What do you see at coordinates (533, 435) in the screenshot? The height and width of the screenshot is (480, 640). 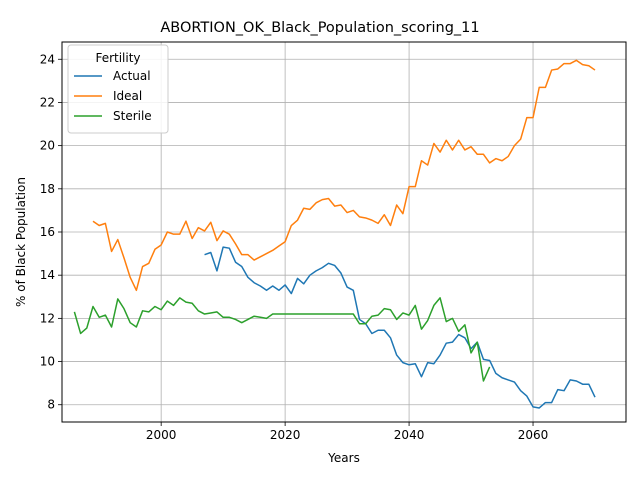 I see `x-tick-label: 2060` at bounding box center [533, 435].